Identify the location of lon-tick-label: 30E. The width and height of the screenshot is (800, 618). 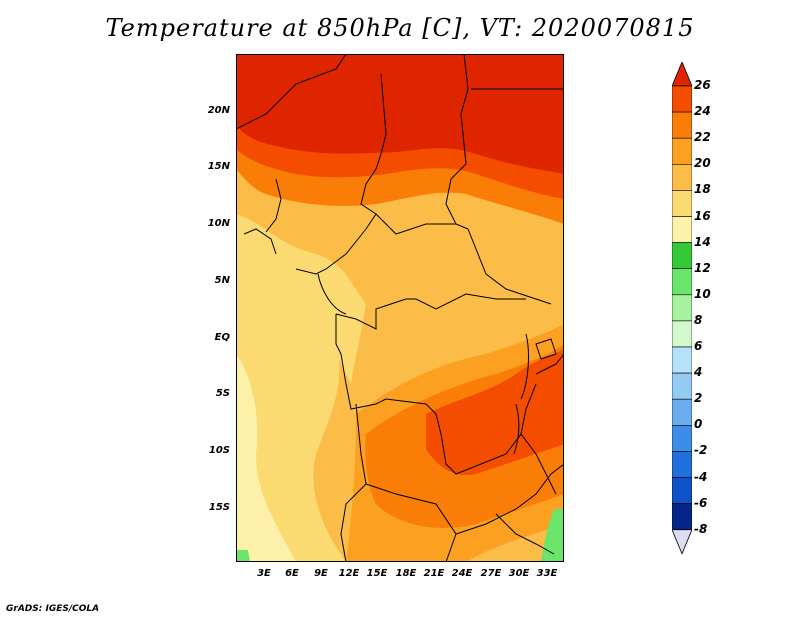
(519, 573).